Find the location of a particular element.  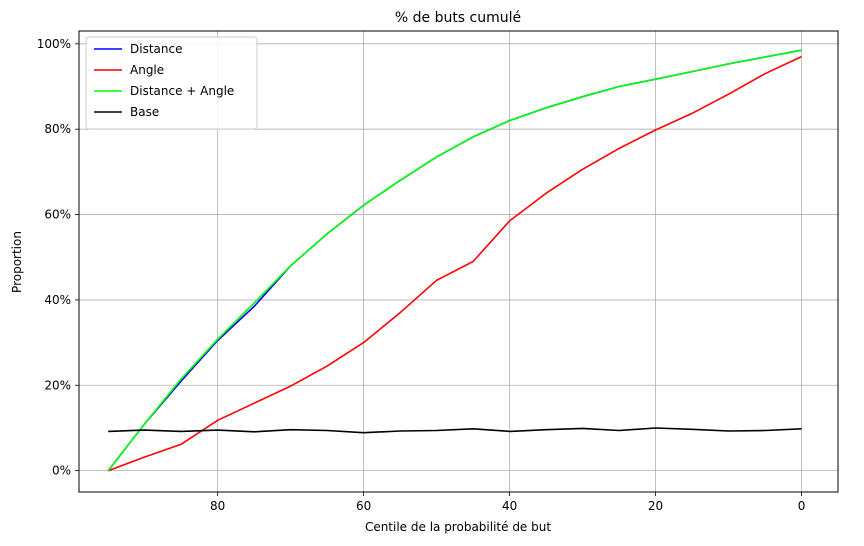

x-tick-label: 80 is located at coordinates (217, 506).